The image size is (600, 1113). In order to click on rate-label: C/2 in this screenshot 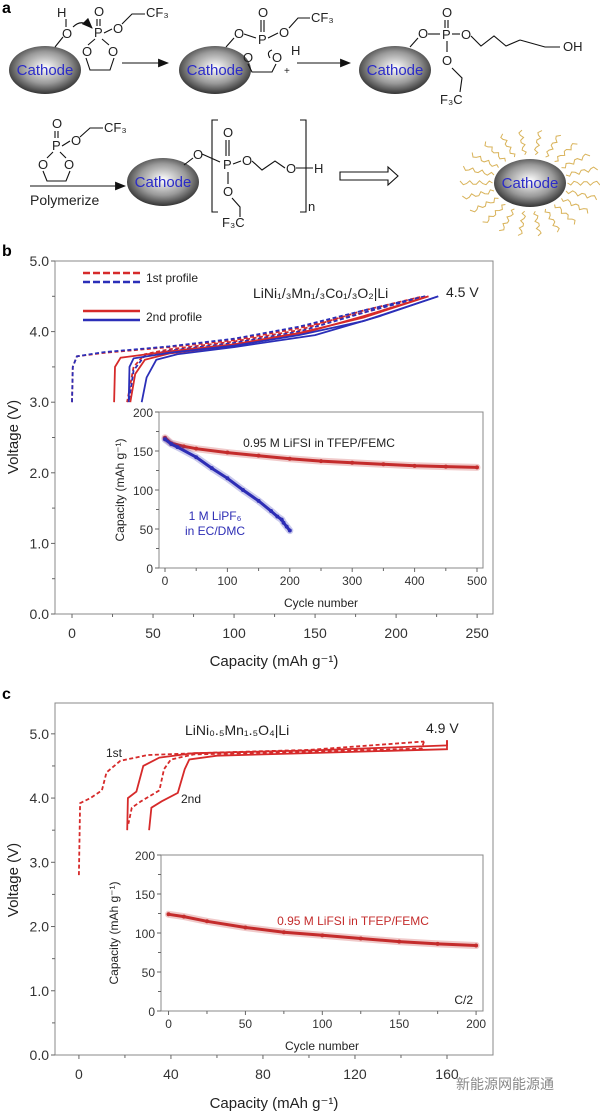, I will do `click(463, 1000)`.